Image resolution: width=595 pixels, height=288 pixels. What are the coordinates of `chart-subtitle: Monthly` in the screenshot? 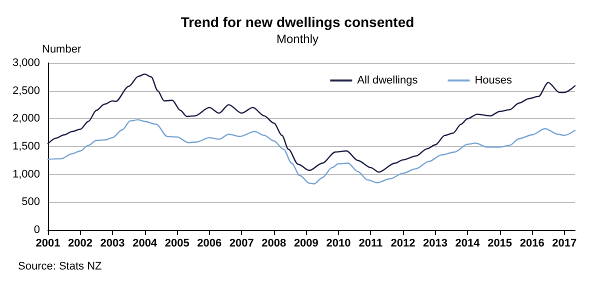 It's located at (297, 39).